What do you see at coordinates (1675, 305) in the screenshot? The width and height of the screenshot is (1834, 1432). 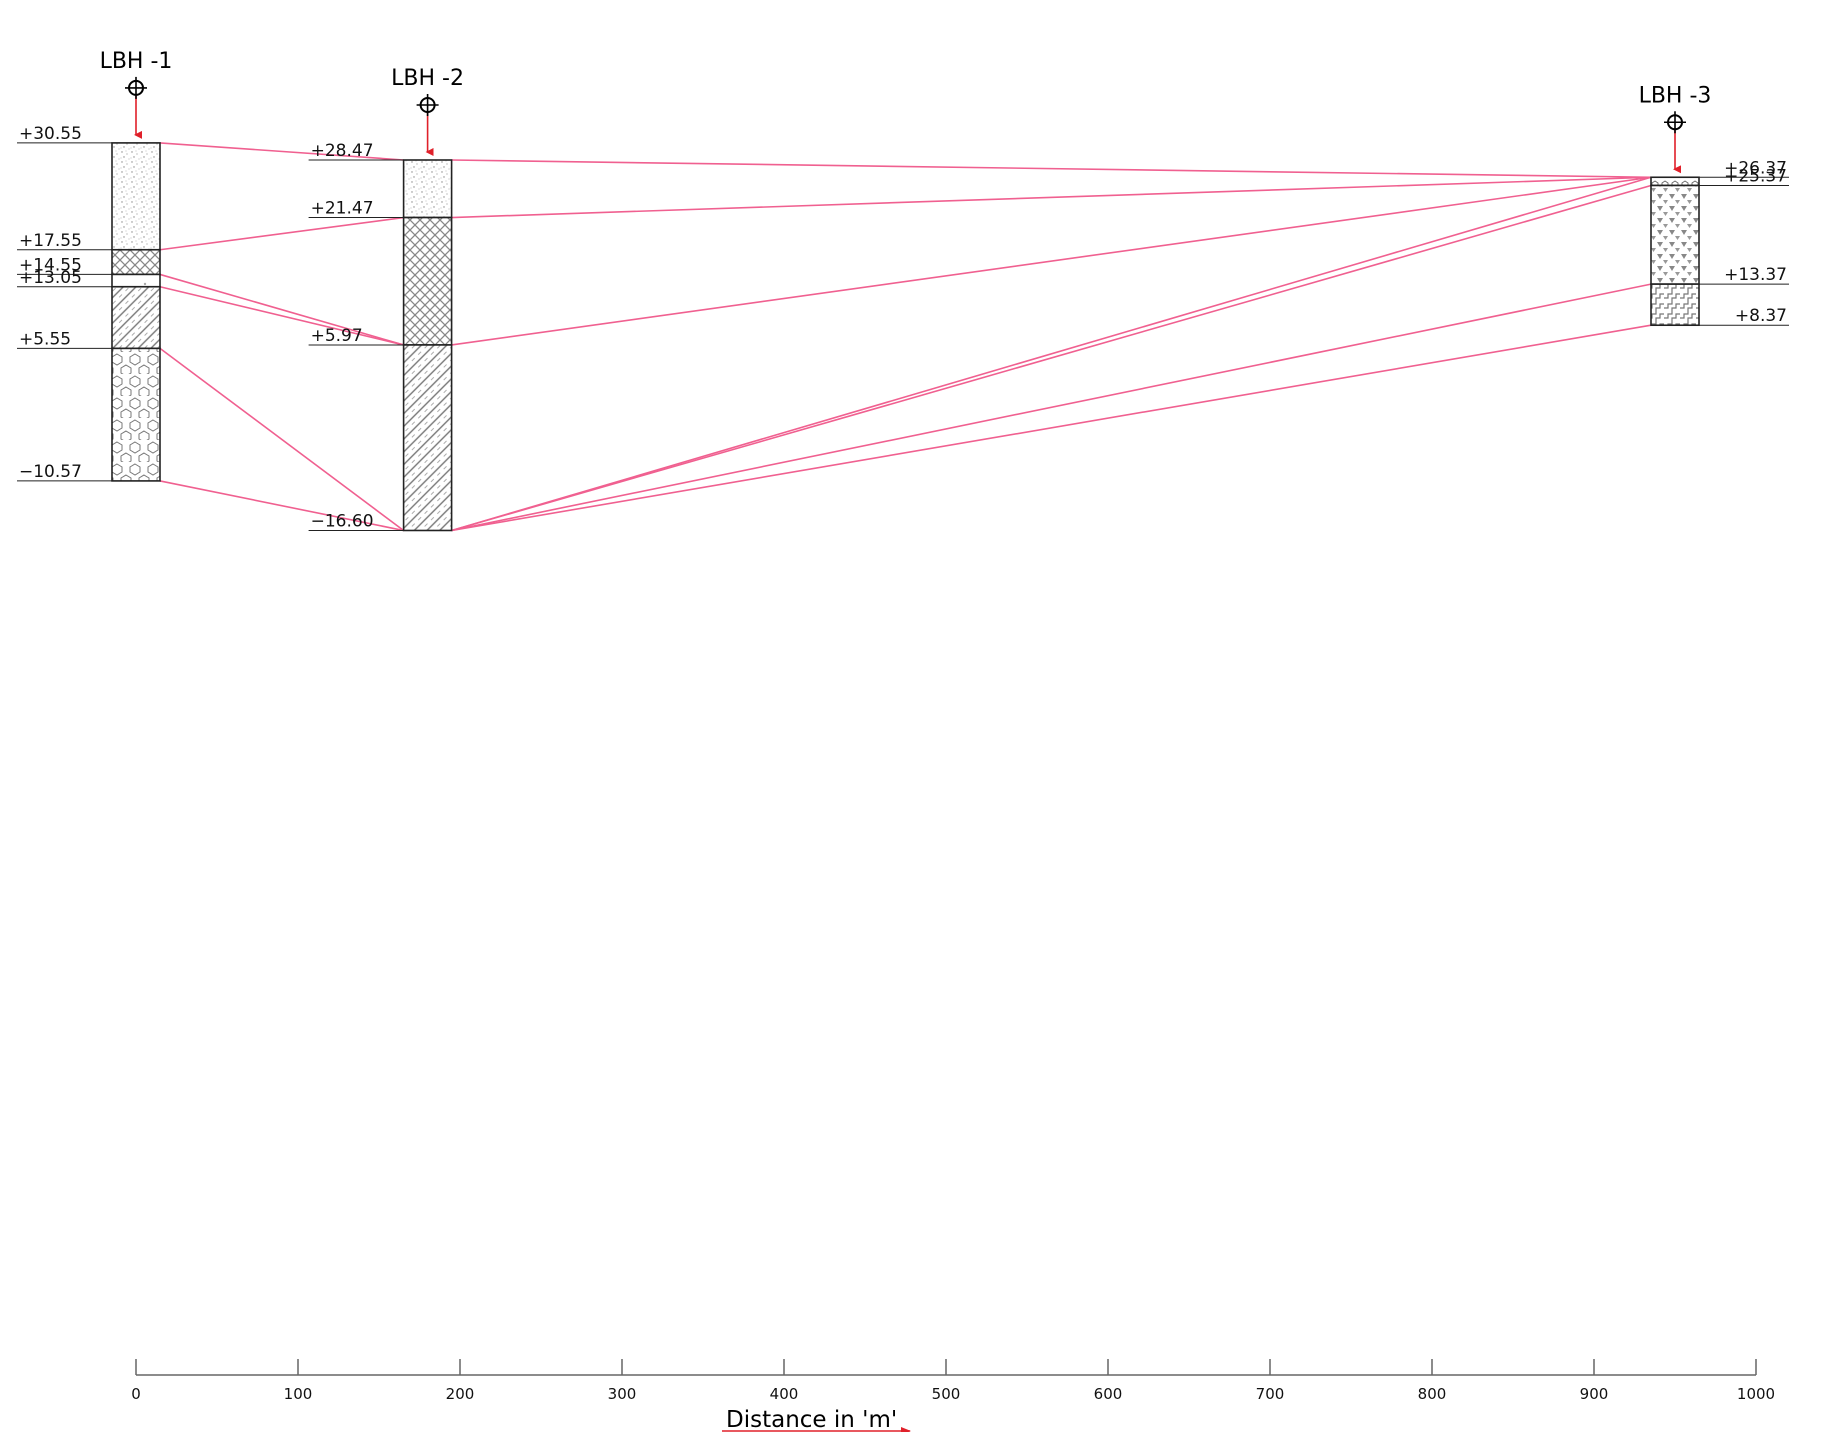 I see `soil-layer-zigzag` at bounding box center [1675, 305].